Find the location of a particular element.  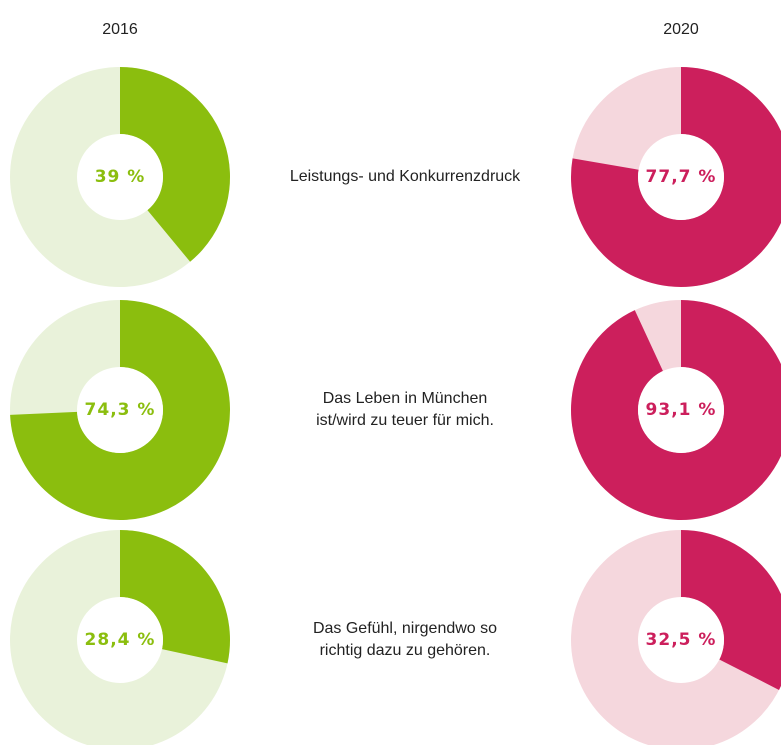

value-label: 28,4 % is located at coordinates (120, 640).